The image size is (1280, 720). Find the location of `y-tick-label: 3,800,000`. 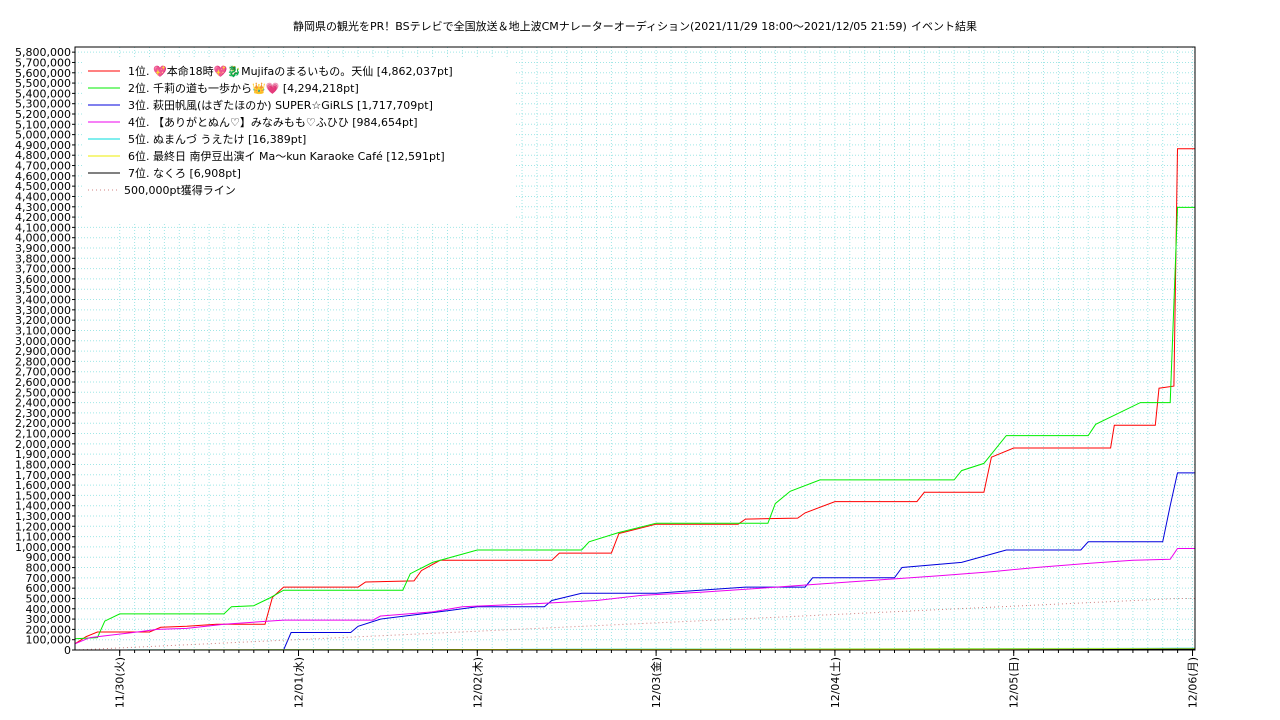

y-tick-label: 3,800,000 is located at coordinates (43, 258).